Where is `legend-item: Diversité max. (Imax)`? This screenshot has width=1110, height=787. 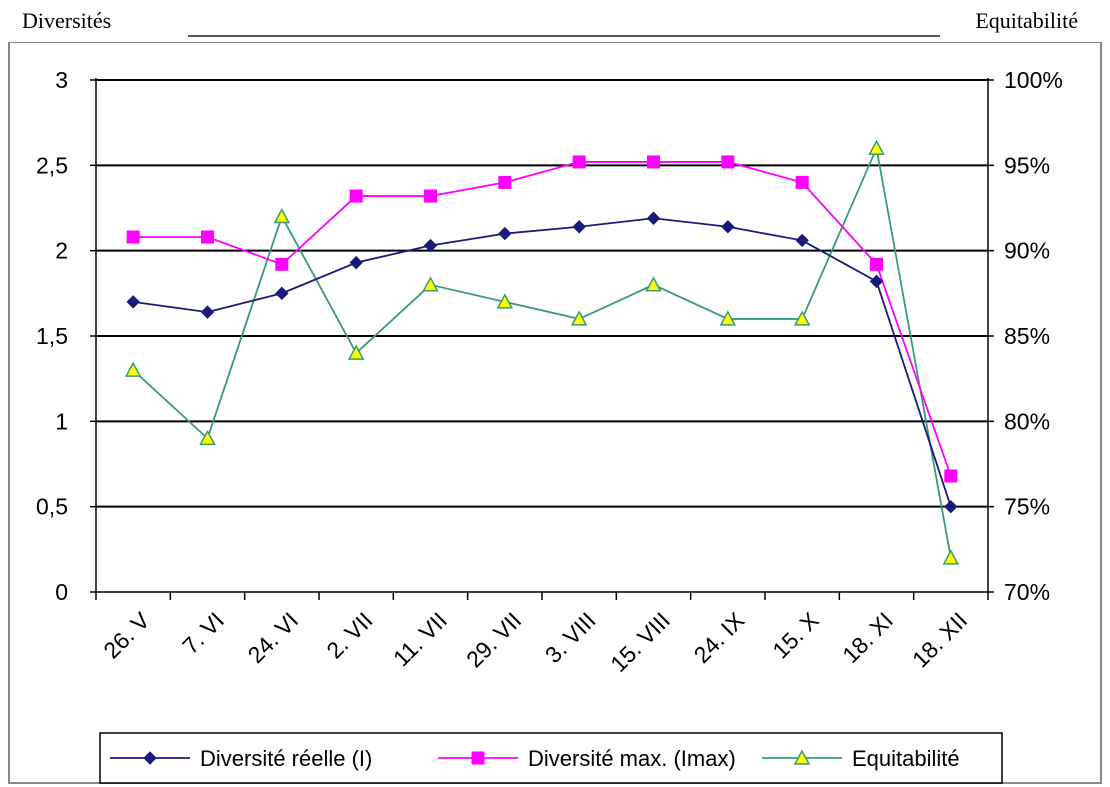
legend-item: Diversité max. (Imax) is located at coordinates (587, 758).